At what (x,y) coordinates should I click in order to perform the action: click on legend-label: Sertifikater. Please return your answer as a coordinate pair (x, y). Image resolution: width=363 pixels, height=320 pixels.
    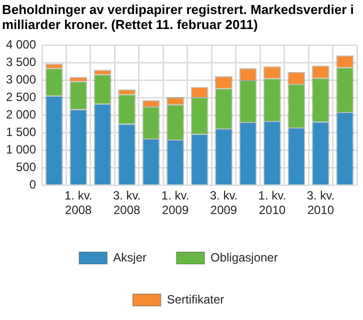
    Looking at the image, I should click on (195, 299).